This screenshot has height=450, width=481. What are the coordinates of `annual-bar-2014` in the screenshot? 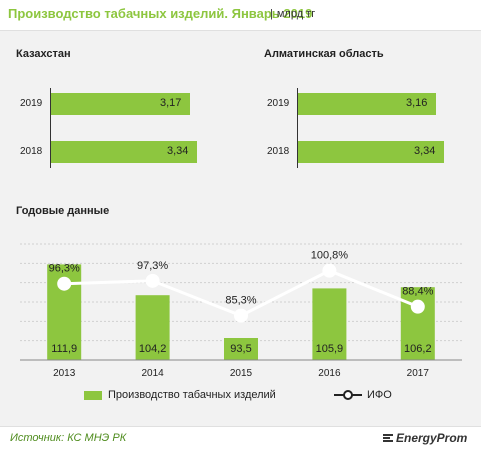 It's located at (152, 327).